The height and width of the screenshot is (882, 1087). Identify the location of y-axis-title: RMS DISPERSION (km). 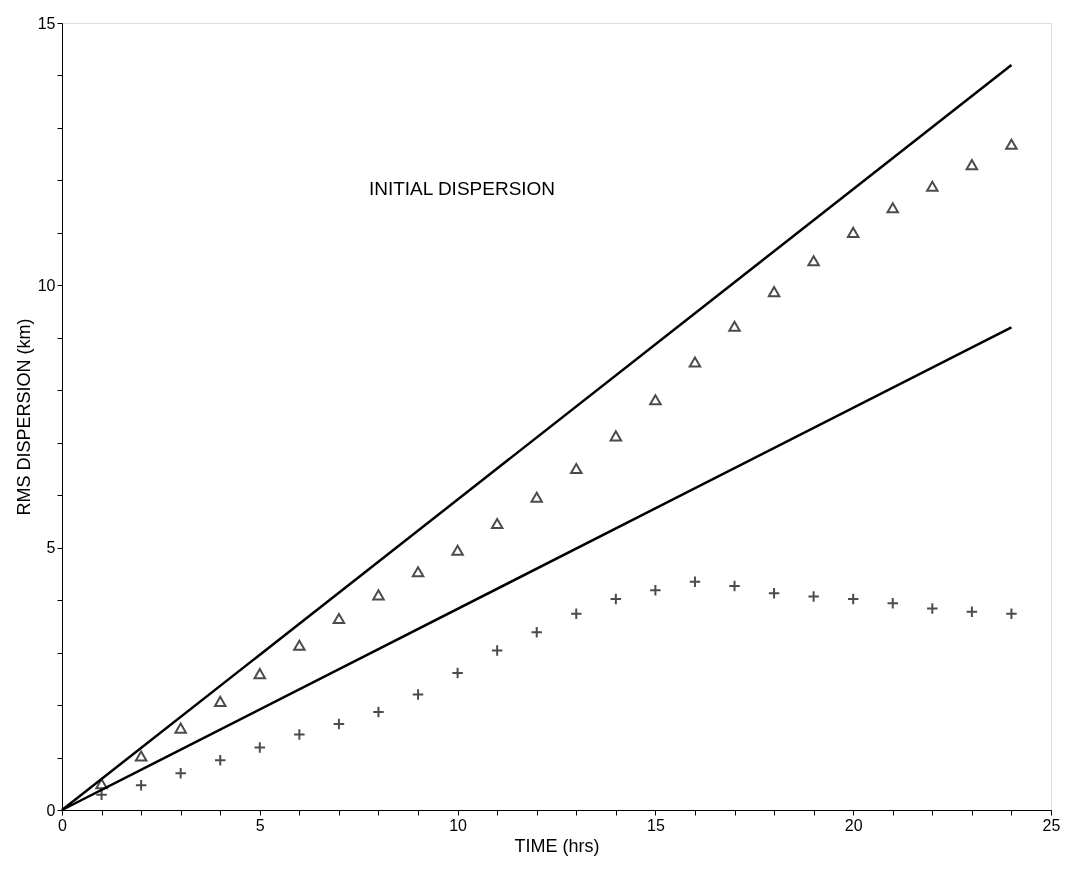
(23, 417).